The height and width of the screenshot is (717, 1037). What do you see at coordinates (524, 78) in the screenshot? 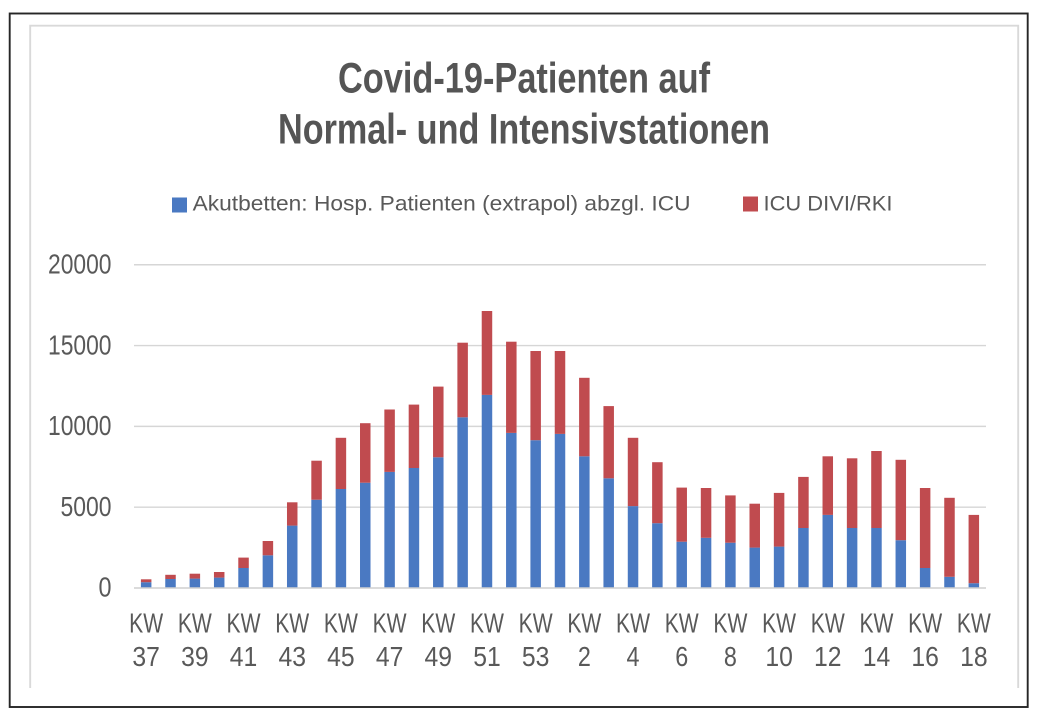
I see `svg-text: Covid-19-Patienten auf` at bounding box center [524, 78].